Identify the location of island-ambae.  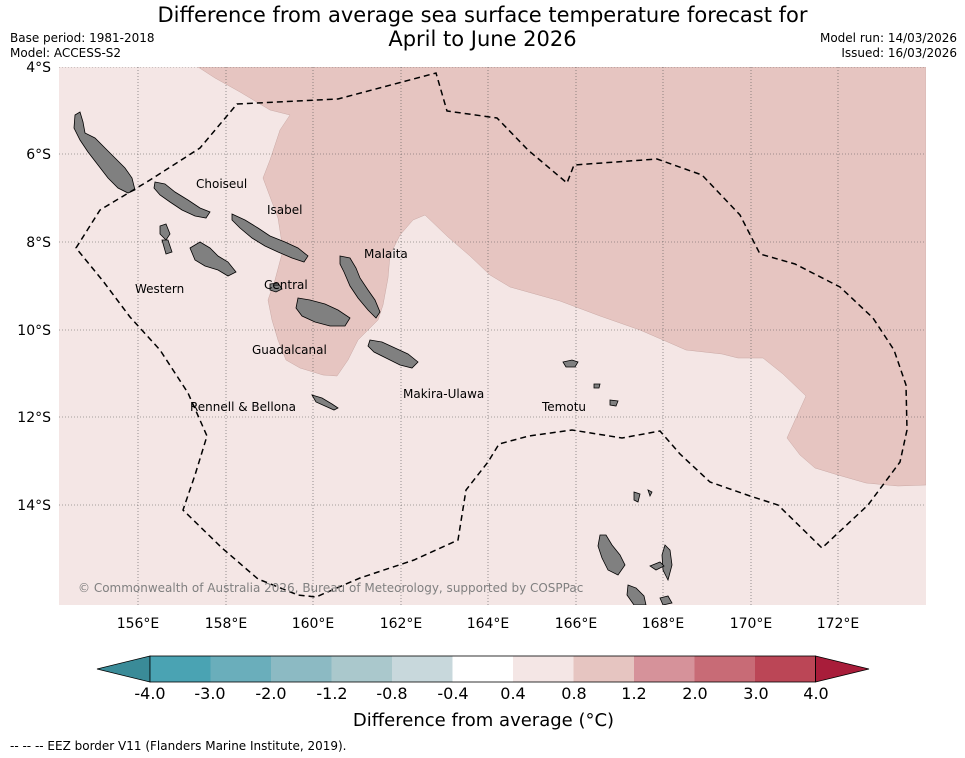
(657, 566).